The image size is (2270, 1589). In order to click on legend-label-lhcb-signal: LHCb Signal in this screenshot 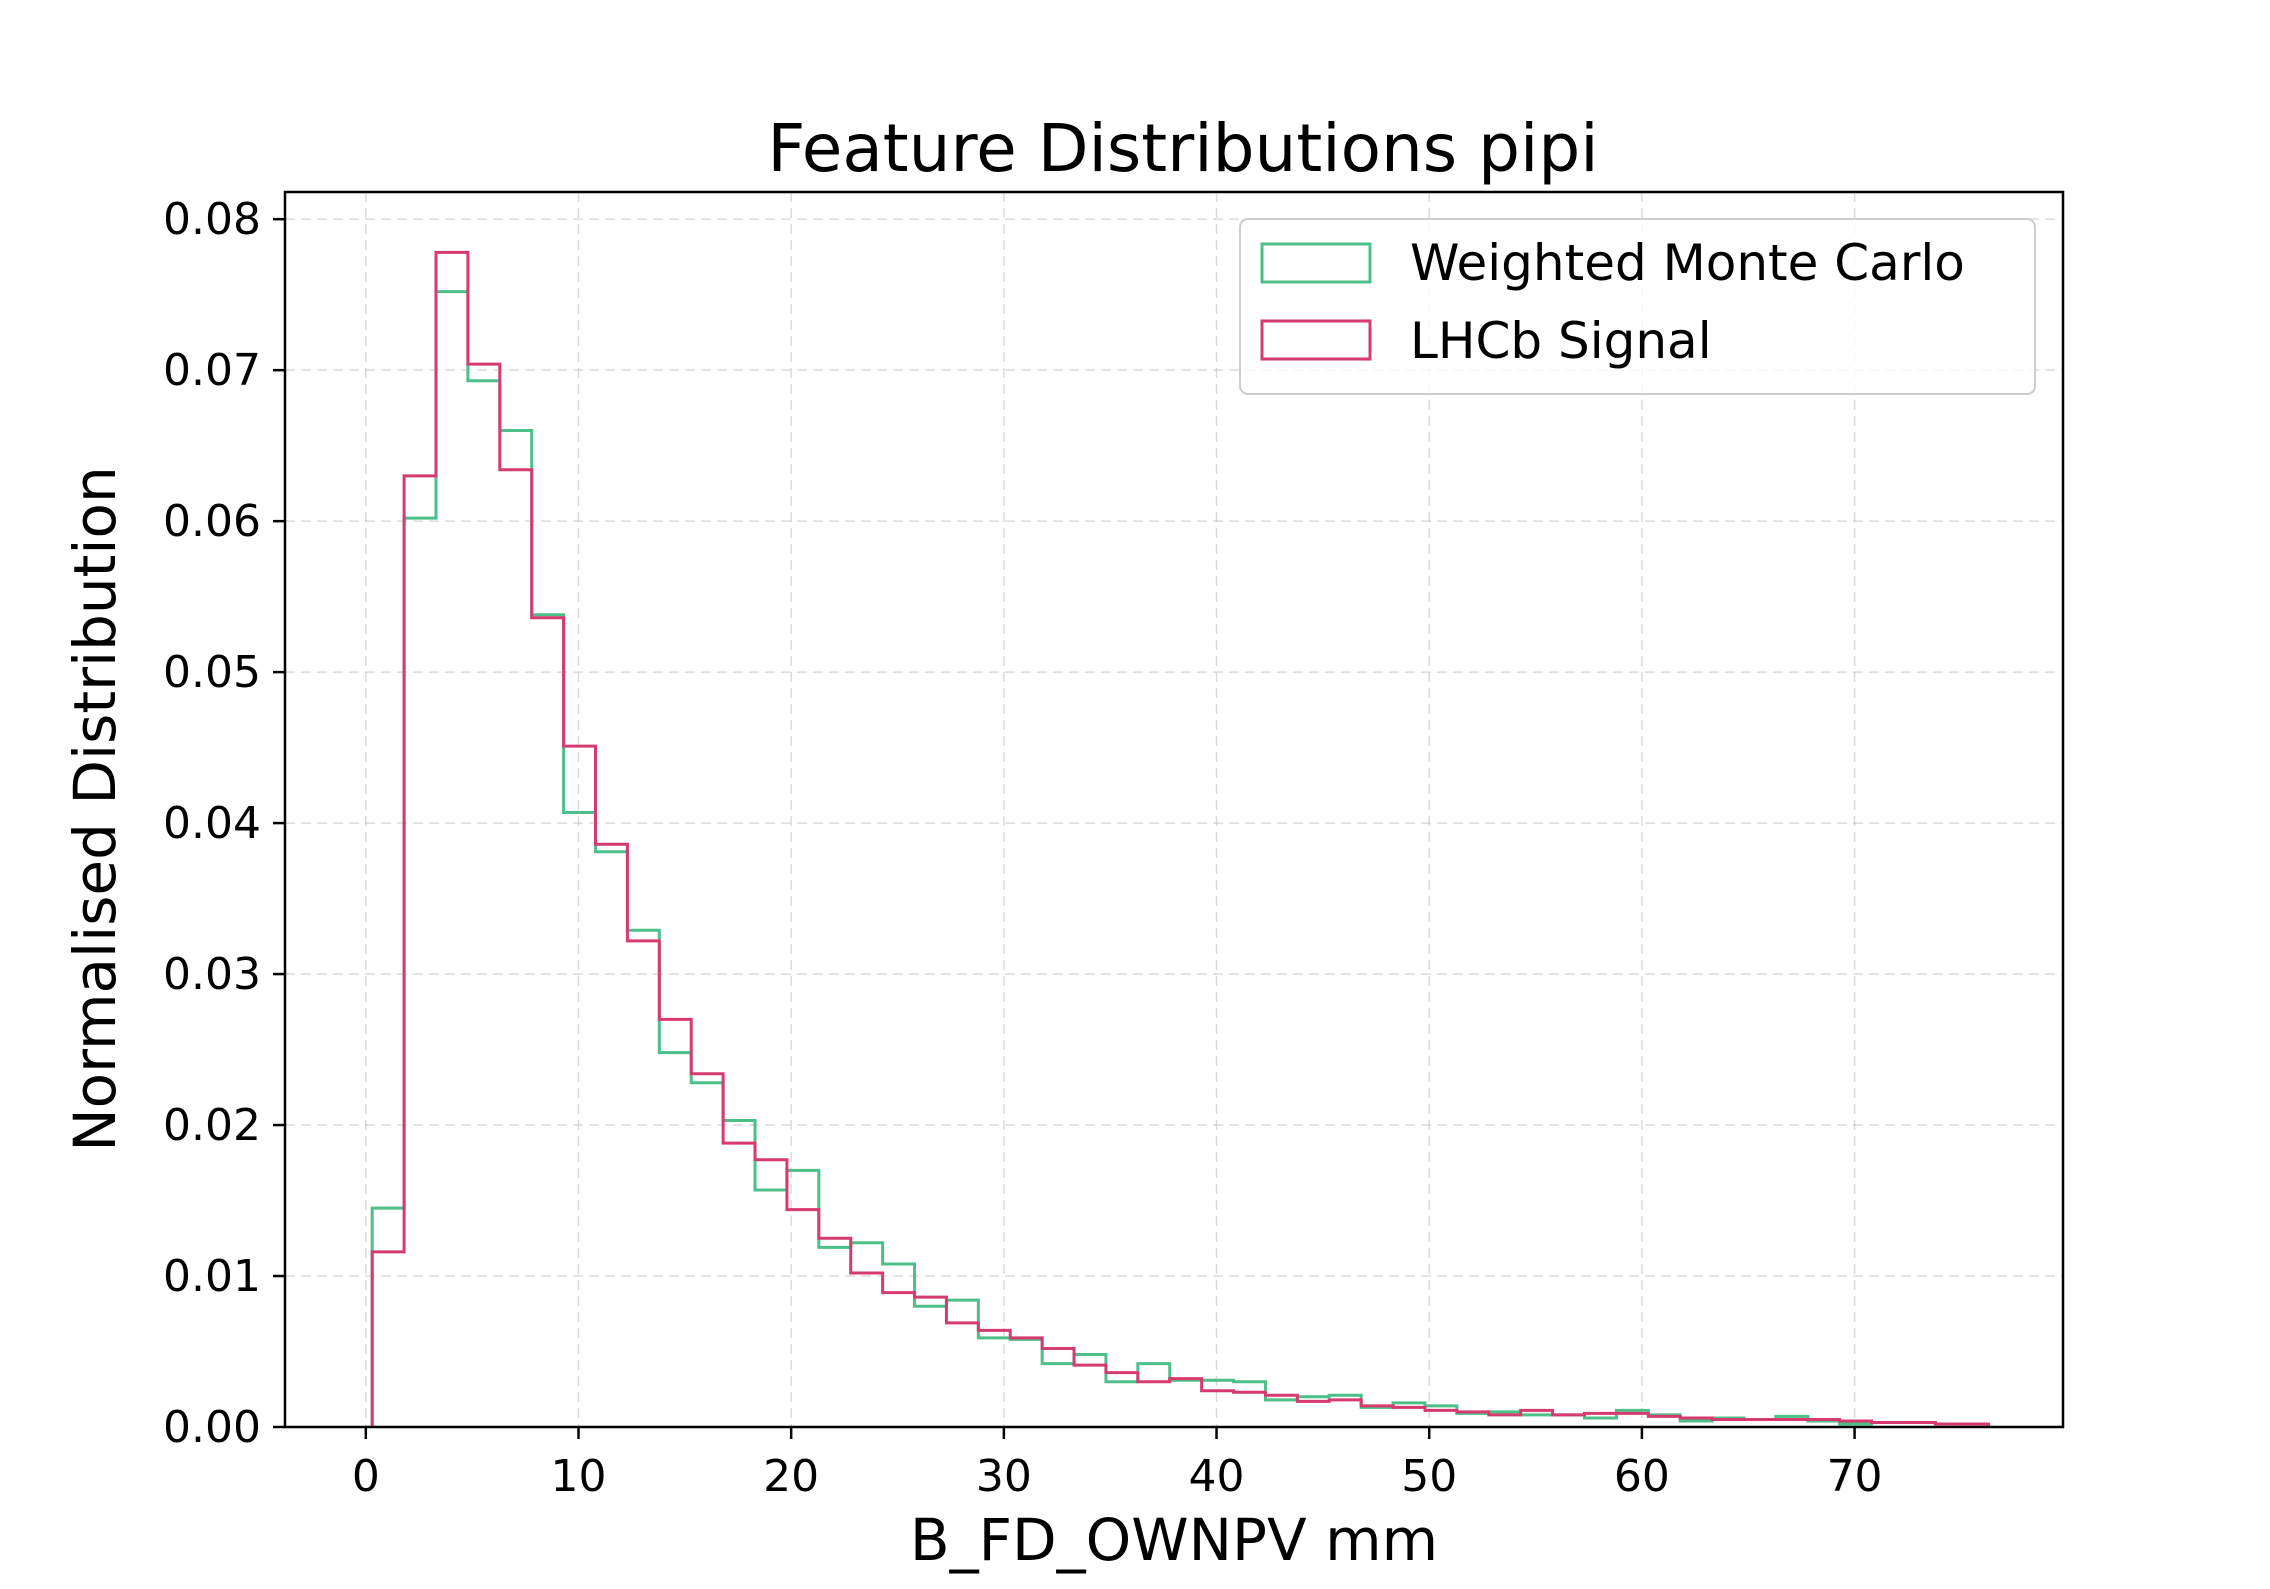, I will do `click(1561, 341)`.